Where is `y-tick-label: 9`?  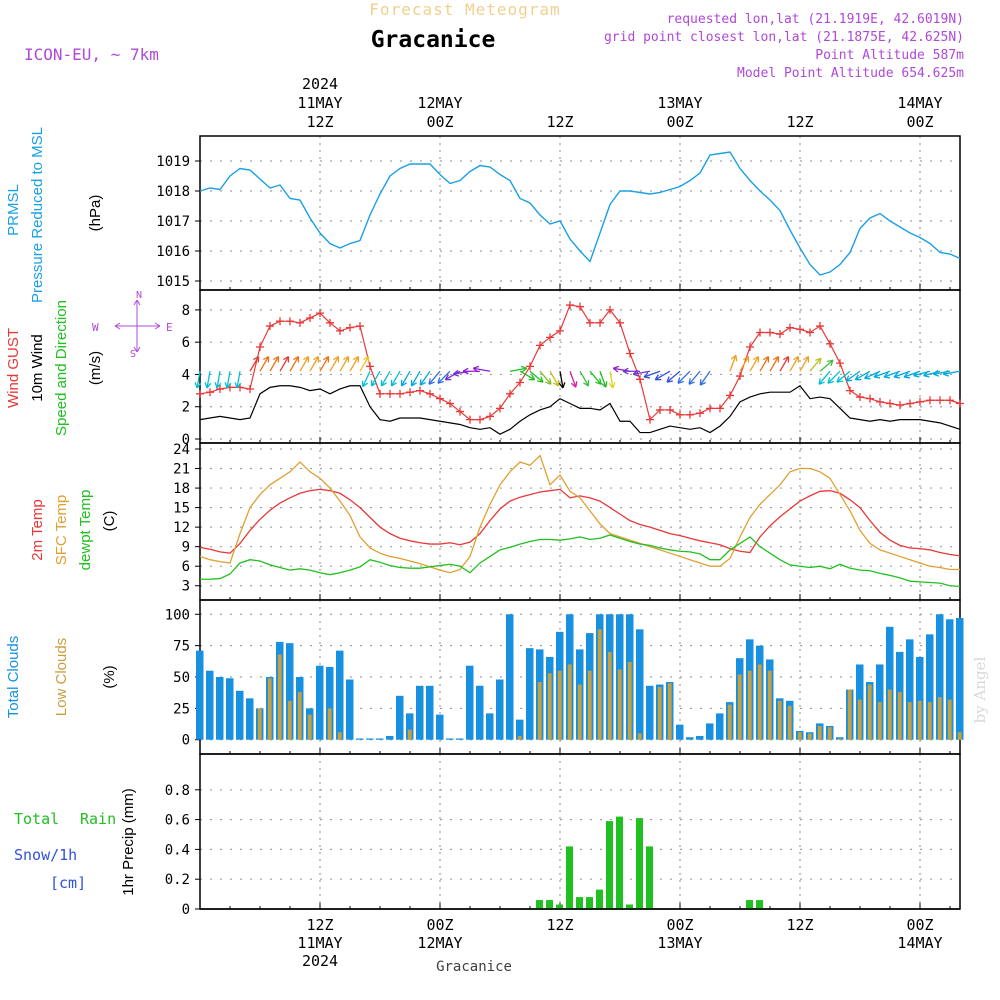 y-tick-label: 9 is located at coordinates (186, 548).